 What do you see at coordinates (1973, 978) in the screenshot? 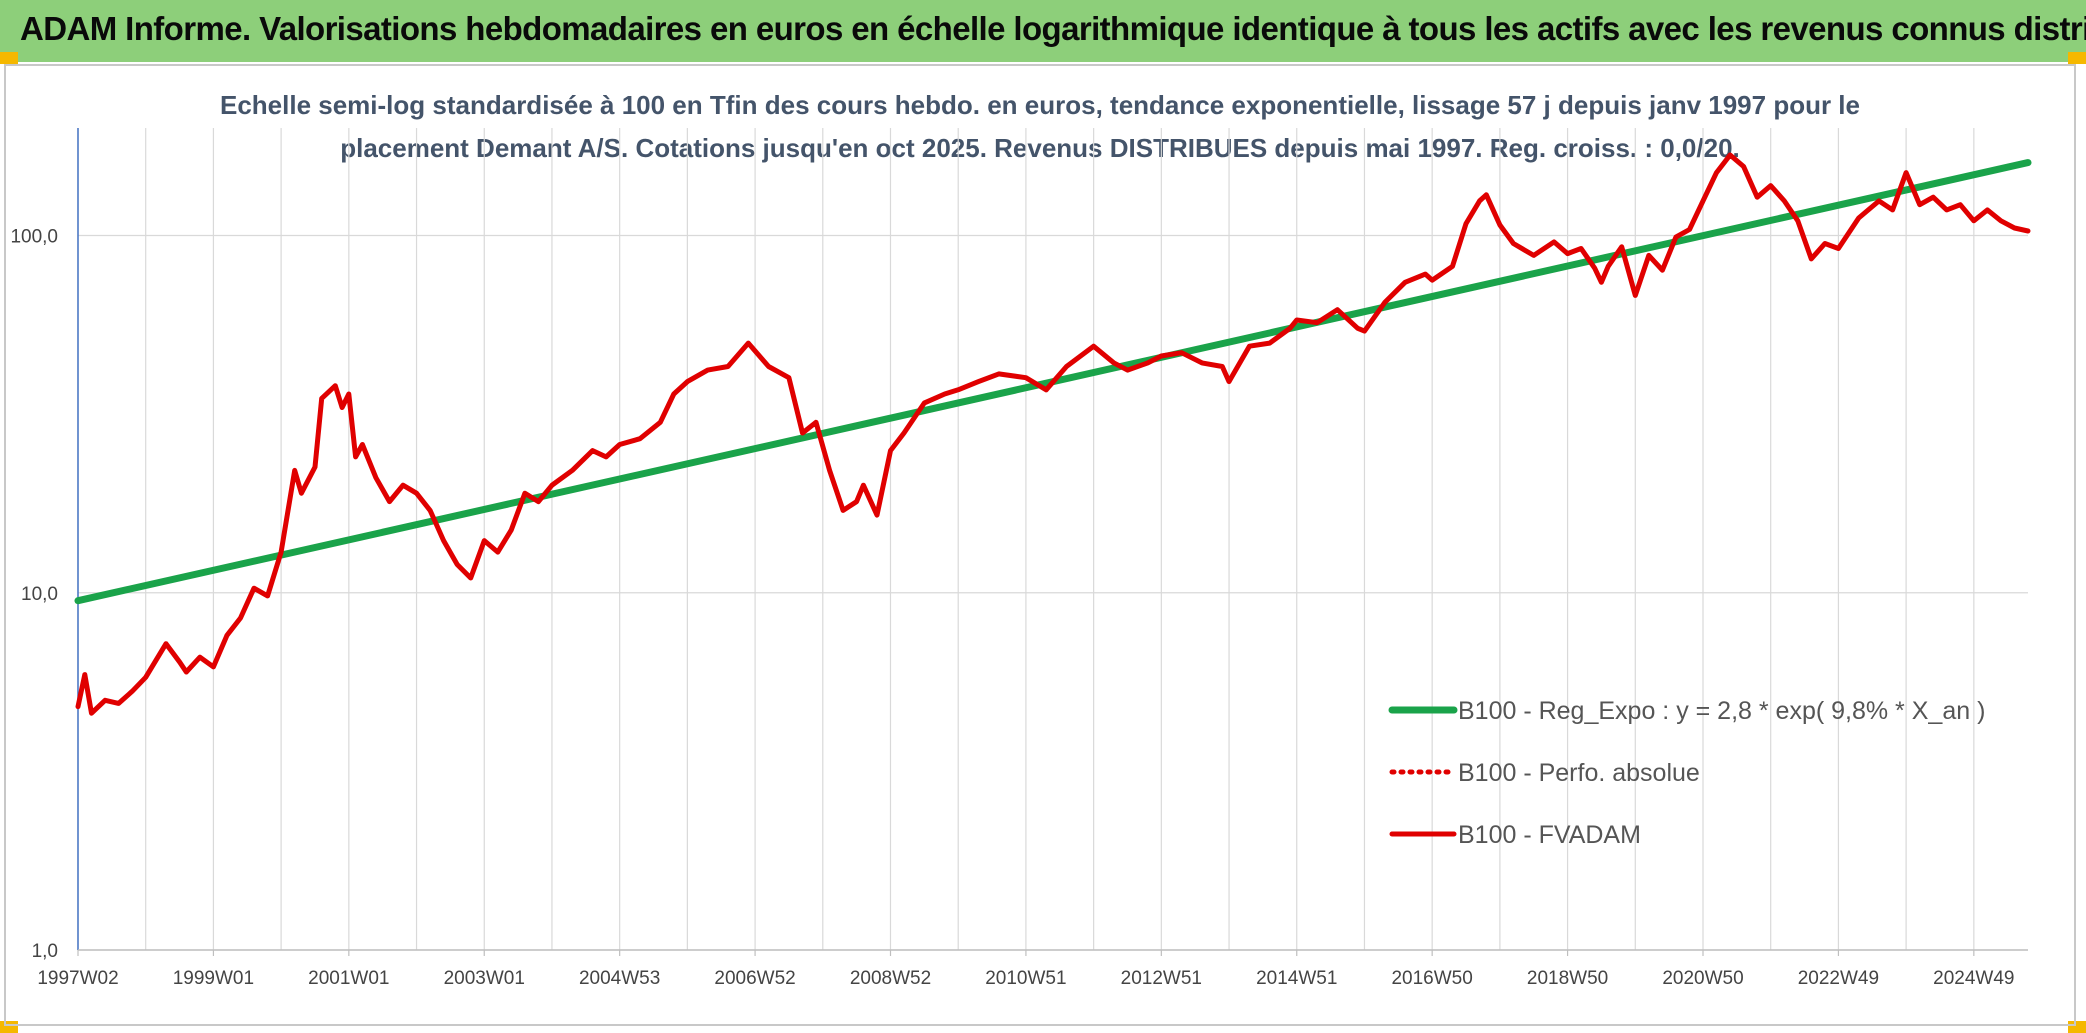
I see `x-tick-label: 2024W49` at bounding box center [1973, 978].